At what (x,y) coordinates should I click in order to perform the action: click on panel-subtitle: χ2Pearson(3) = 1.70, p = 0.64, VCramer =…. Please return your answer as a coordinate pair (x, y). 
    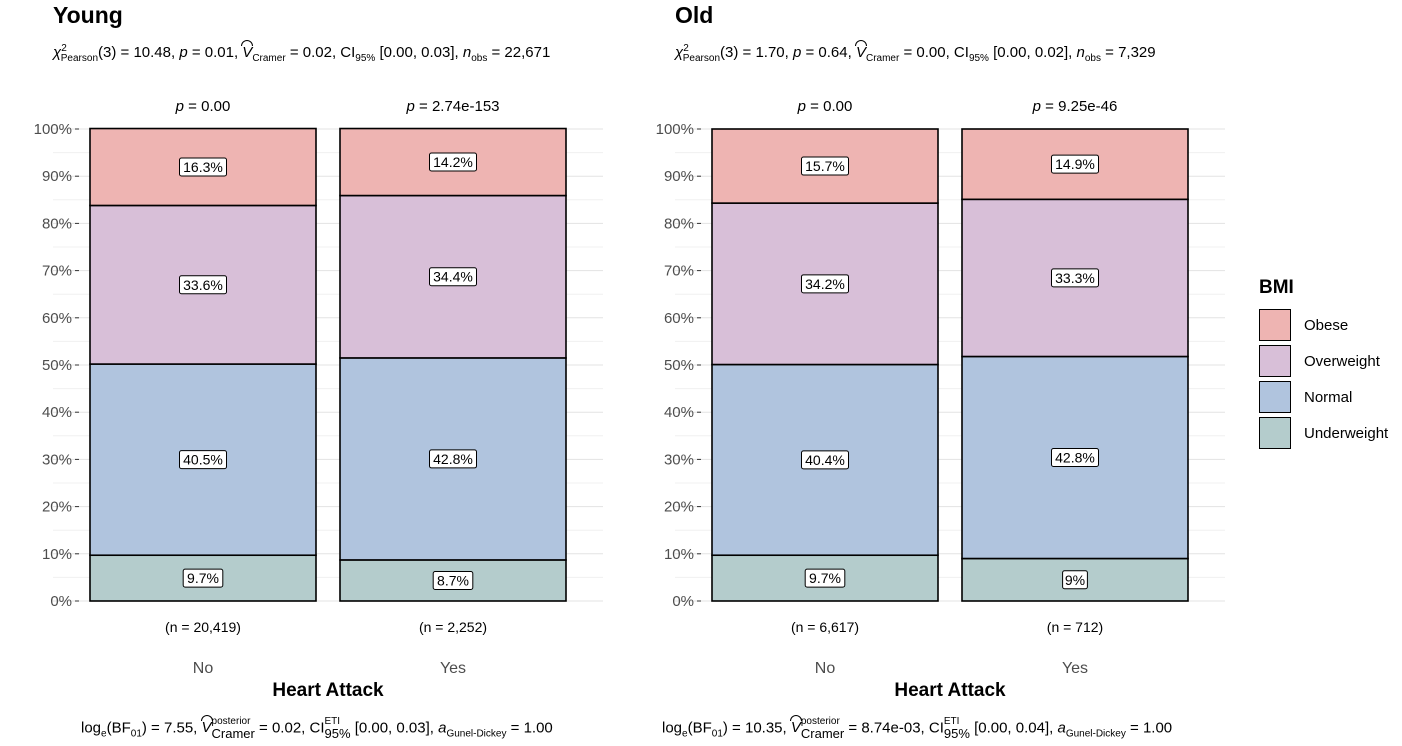
    Looking at the image, I should click on (915, 53).